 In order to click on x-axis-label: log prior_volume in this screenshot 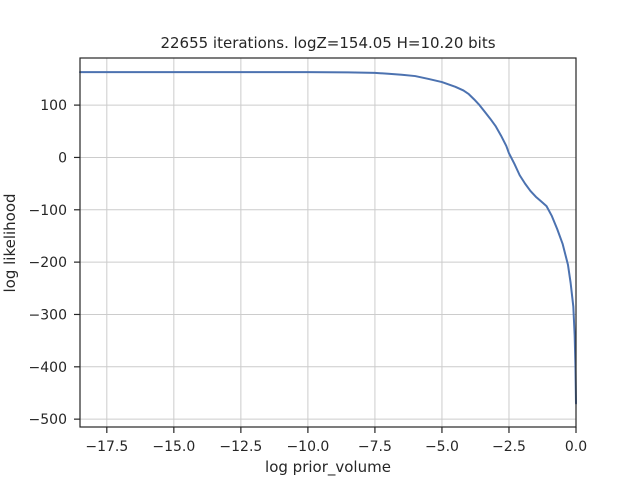, I will do `click(328, 467)`.